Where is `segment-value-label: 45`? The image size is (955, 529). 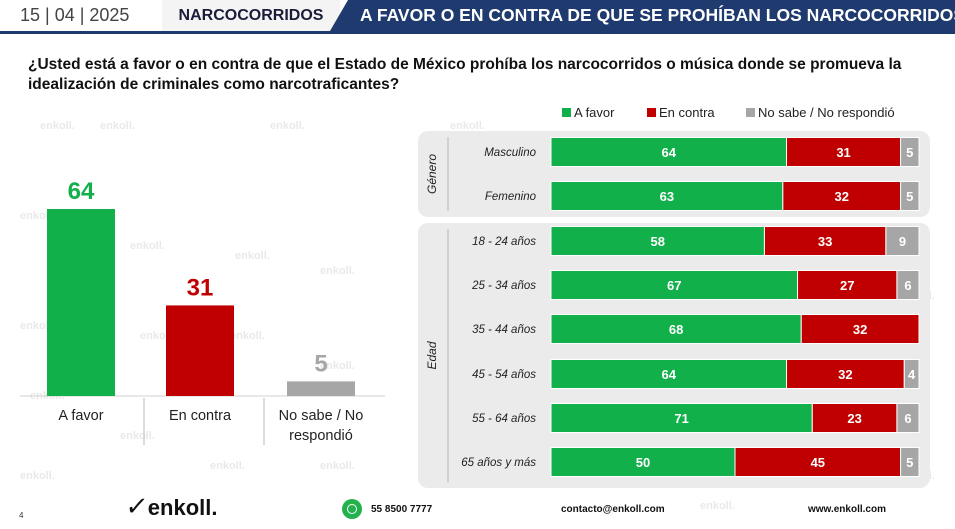
segment-value-label: 45 is located at coordinates (818, 462).